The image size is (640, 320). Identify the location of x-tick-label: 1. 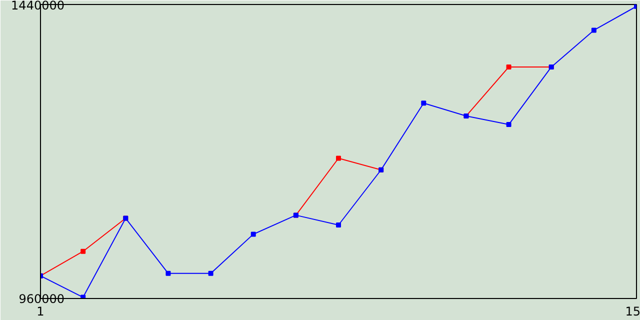
(40, 311).